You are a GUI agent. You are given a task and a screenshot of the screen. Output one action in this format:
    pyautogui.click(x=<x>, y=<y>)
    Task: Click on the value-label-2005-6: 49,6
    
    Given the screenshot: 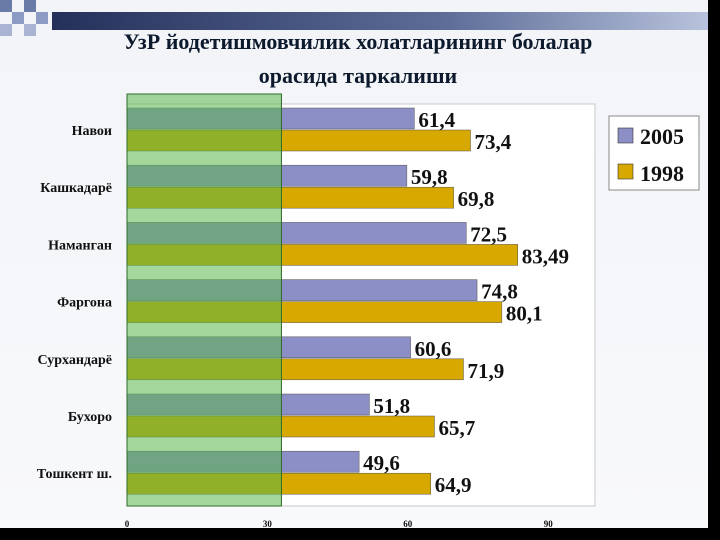 What is the action you would take?
    pyautogui.click(x=381, y=463)
    